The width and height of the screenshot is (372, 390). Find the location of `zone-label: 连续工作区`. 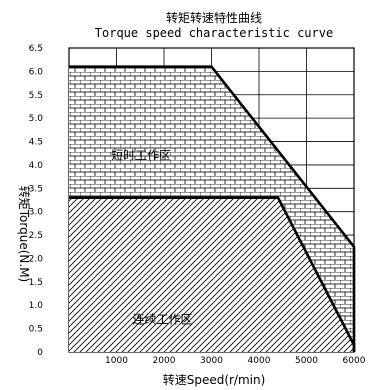

zone-label: 连续工作区 is located at coordinates (163, 318).